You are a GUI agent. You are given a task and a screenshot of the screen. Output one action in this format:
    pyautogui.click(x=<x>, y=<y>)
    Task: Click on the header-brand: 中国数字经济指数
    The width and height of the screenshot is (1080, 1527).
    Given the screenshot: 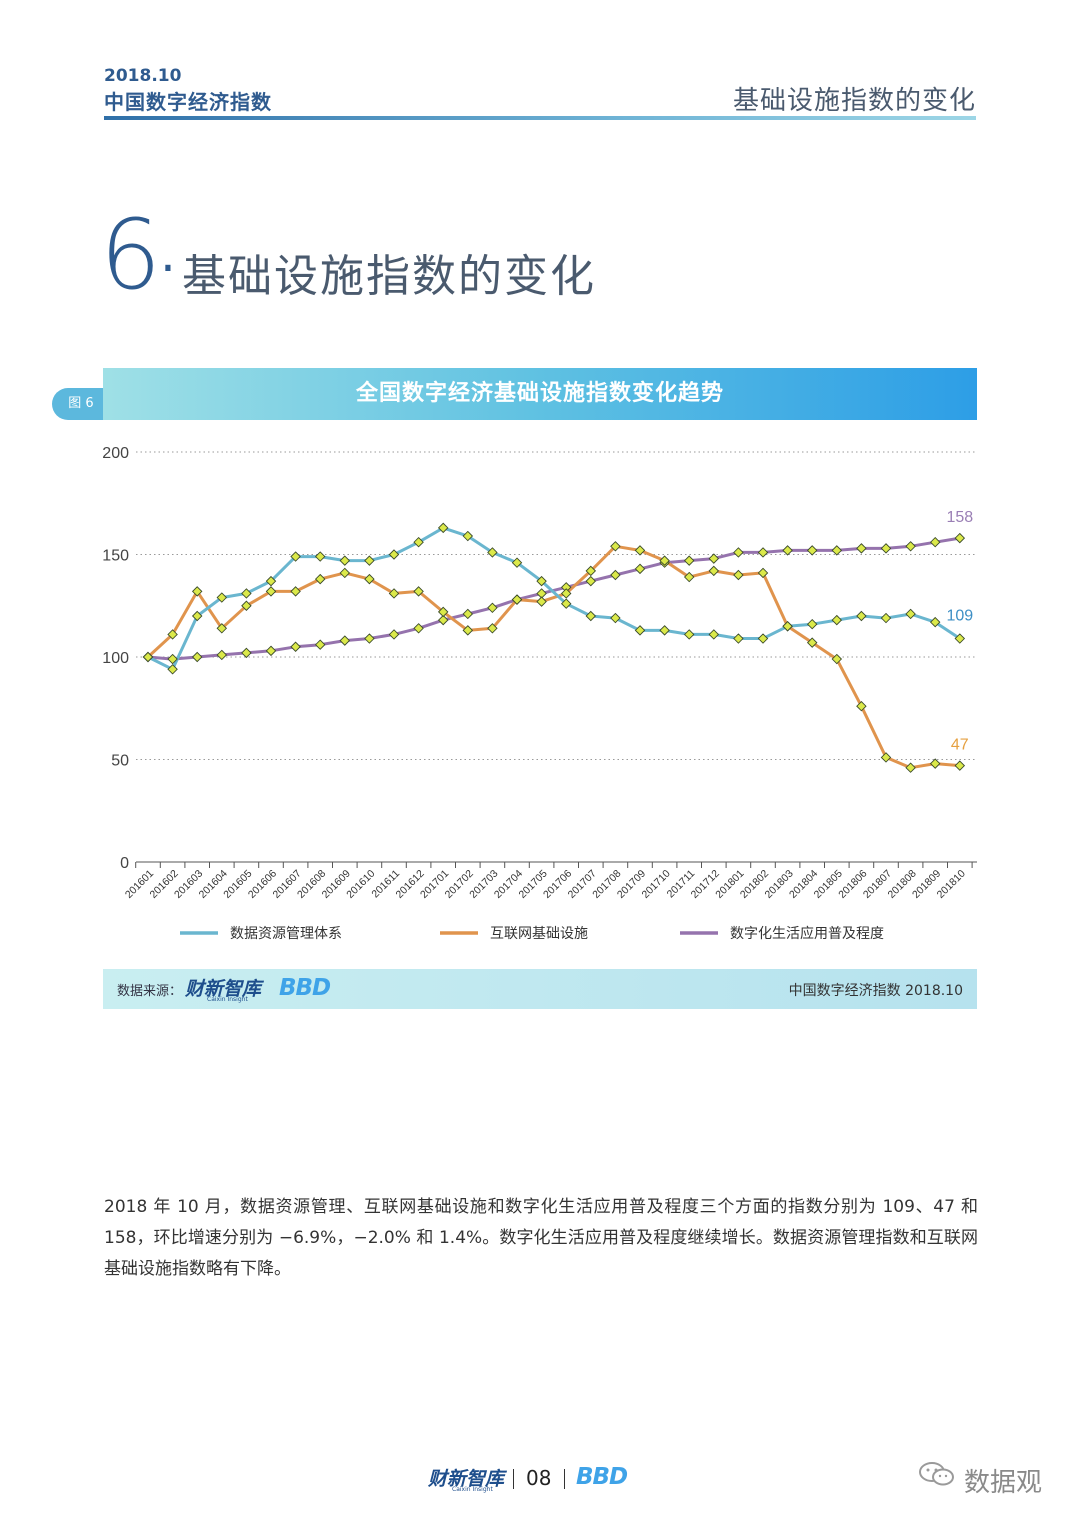 What is the action you would take?
    pyautogui.click(x=188, y=102)
    